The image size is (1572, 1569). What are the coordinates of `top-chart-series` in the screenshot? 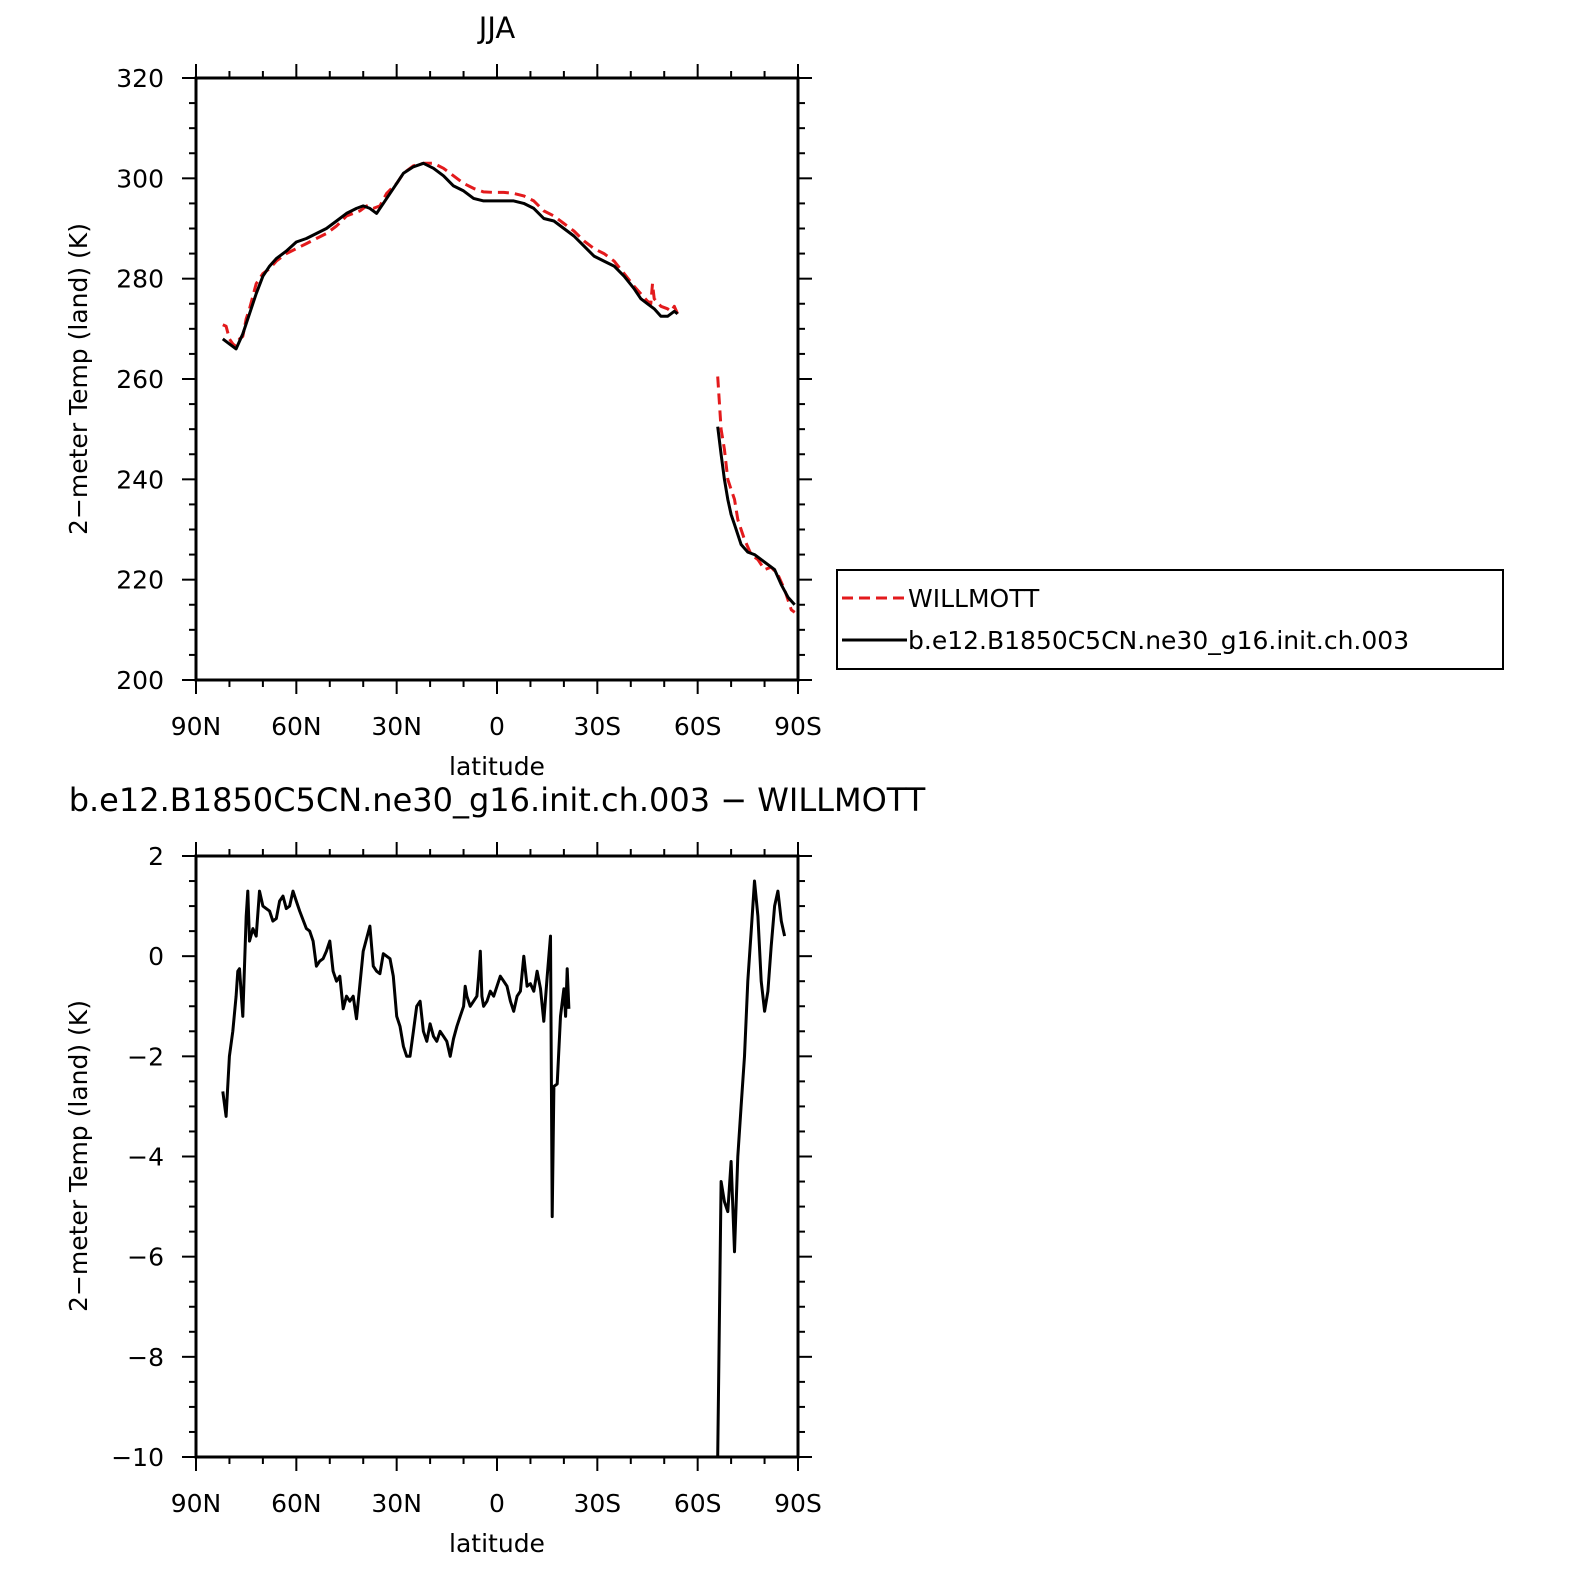 It's located at (508, 387).